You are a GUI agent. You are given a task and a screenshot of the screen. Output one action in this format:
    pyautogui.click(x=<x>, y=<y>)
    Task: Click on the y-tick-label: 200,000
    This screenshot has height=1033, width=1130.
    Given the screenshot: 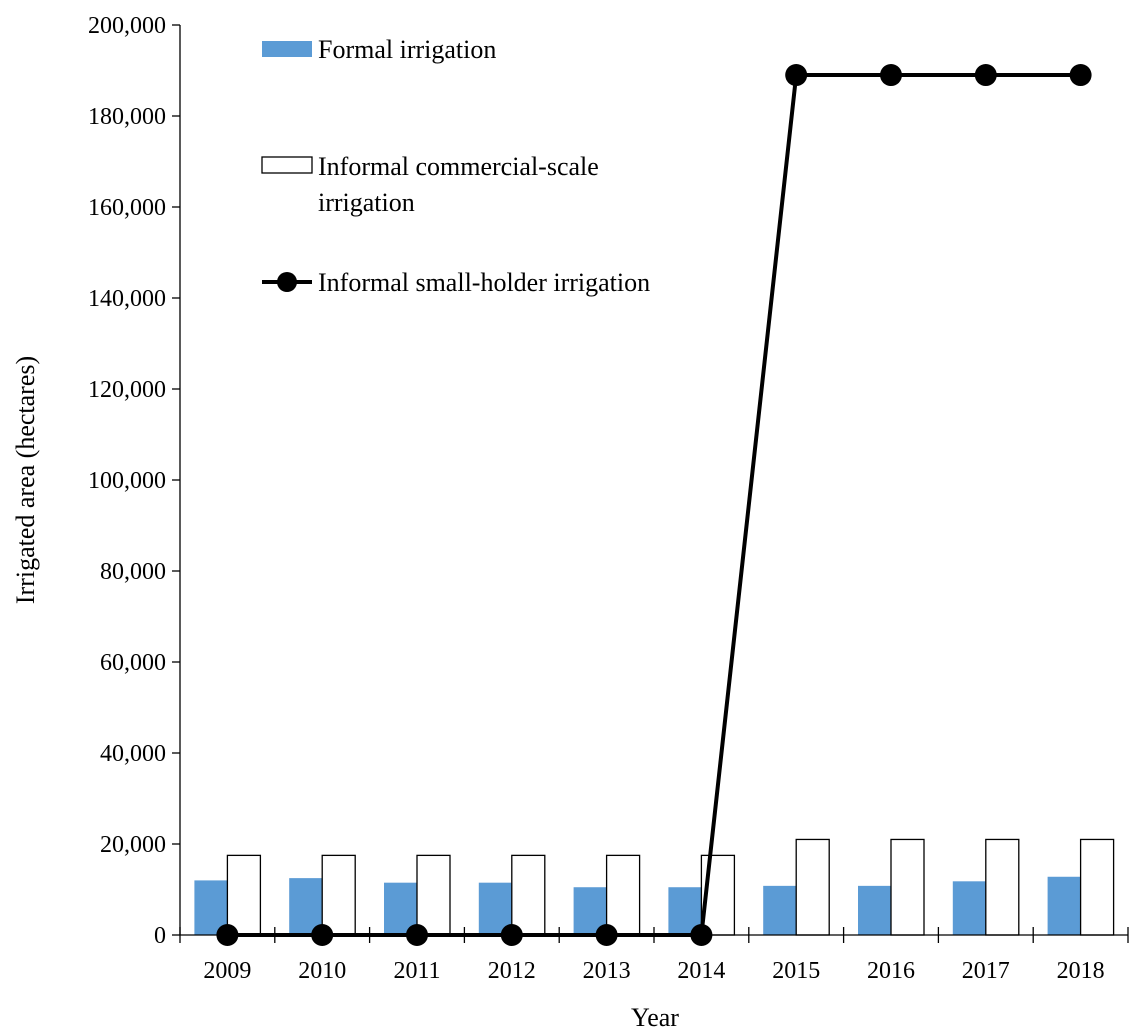 What is the action you would take?
    pyautogui.click(x=127, y=26)
    